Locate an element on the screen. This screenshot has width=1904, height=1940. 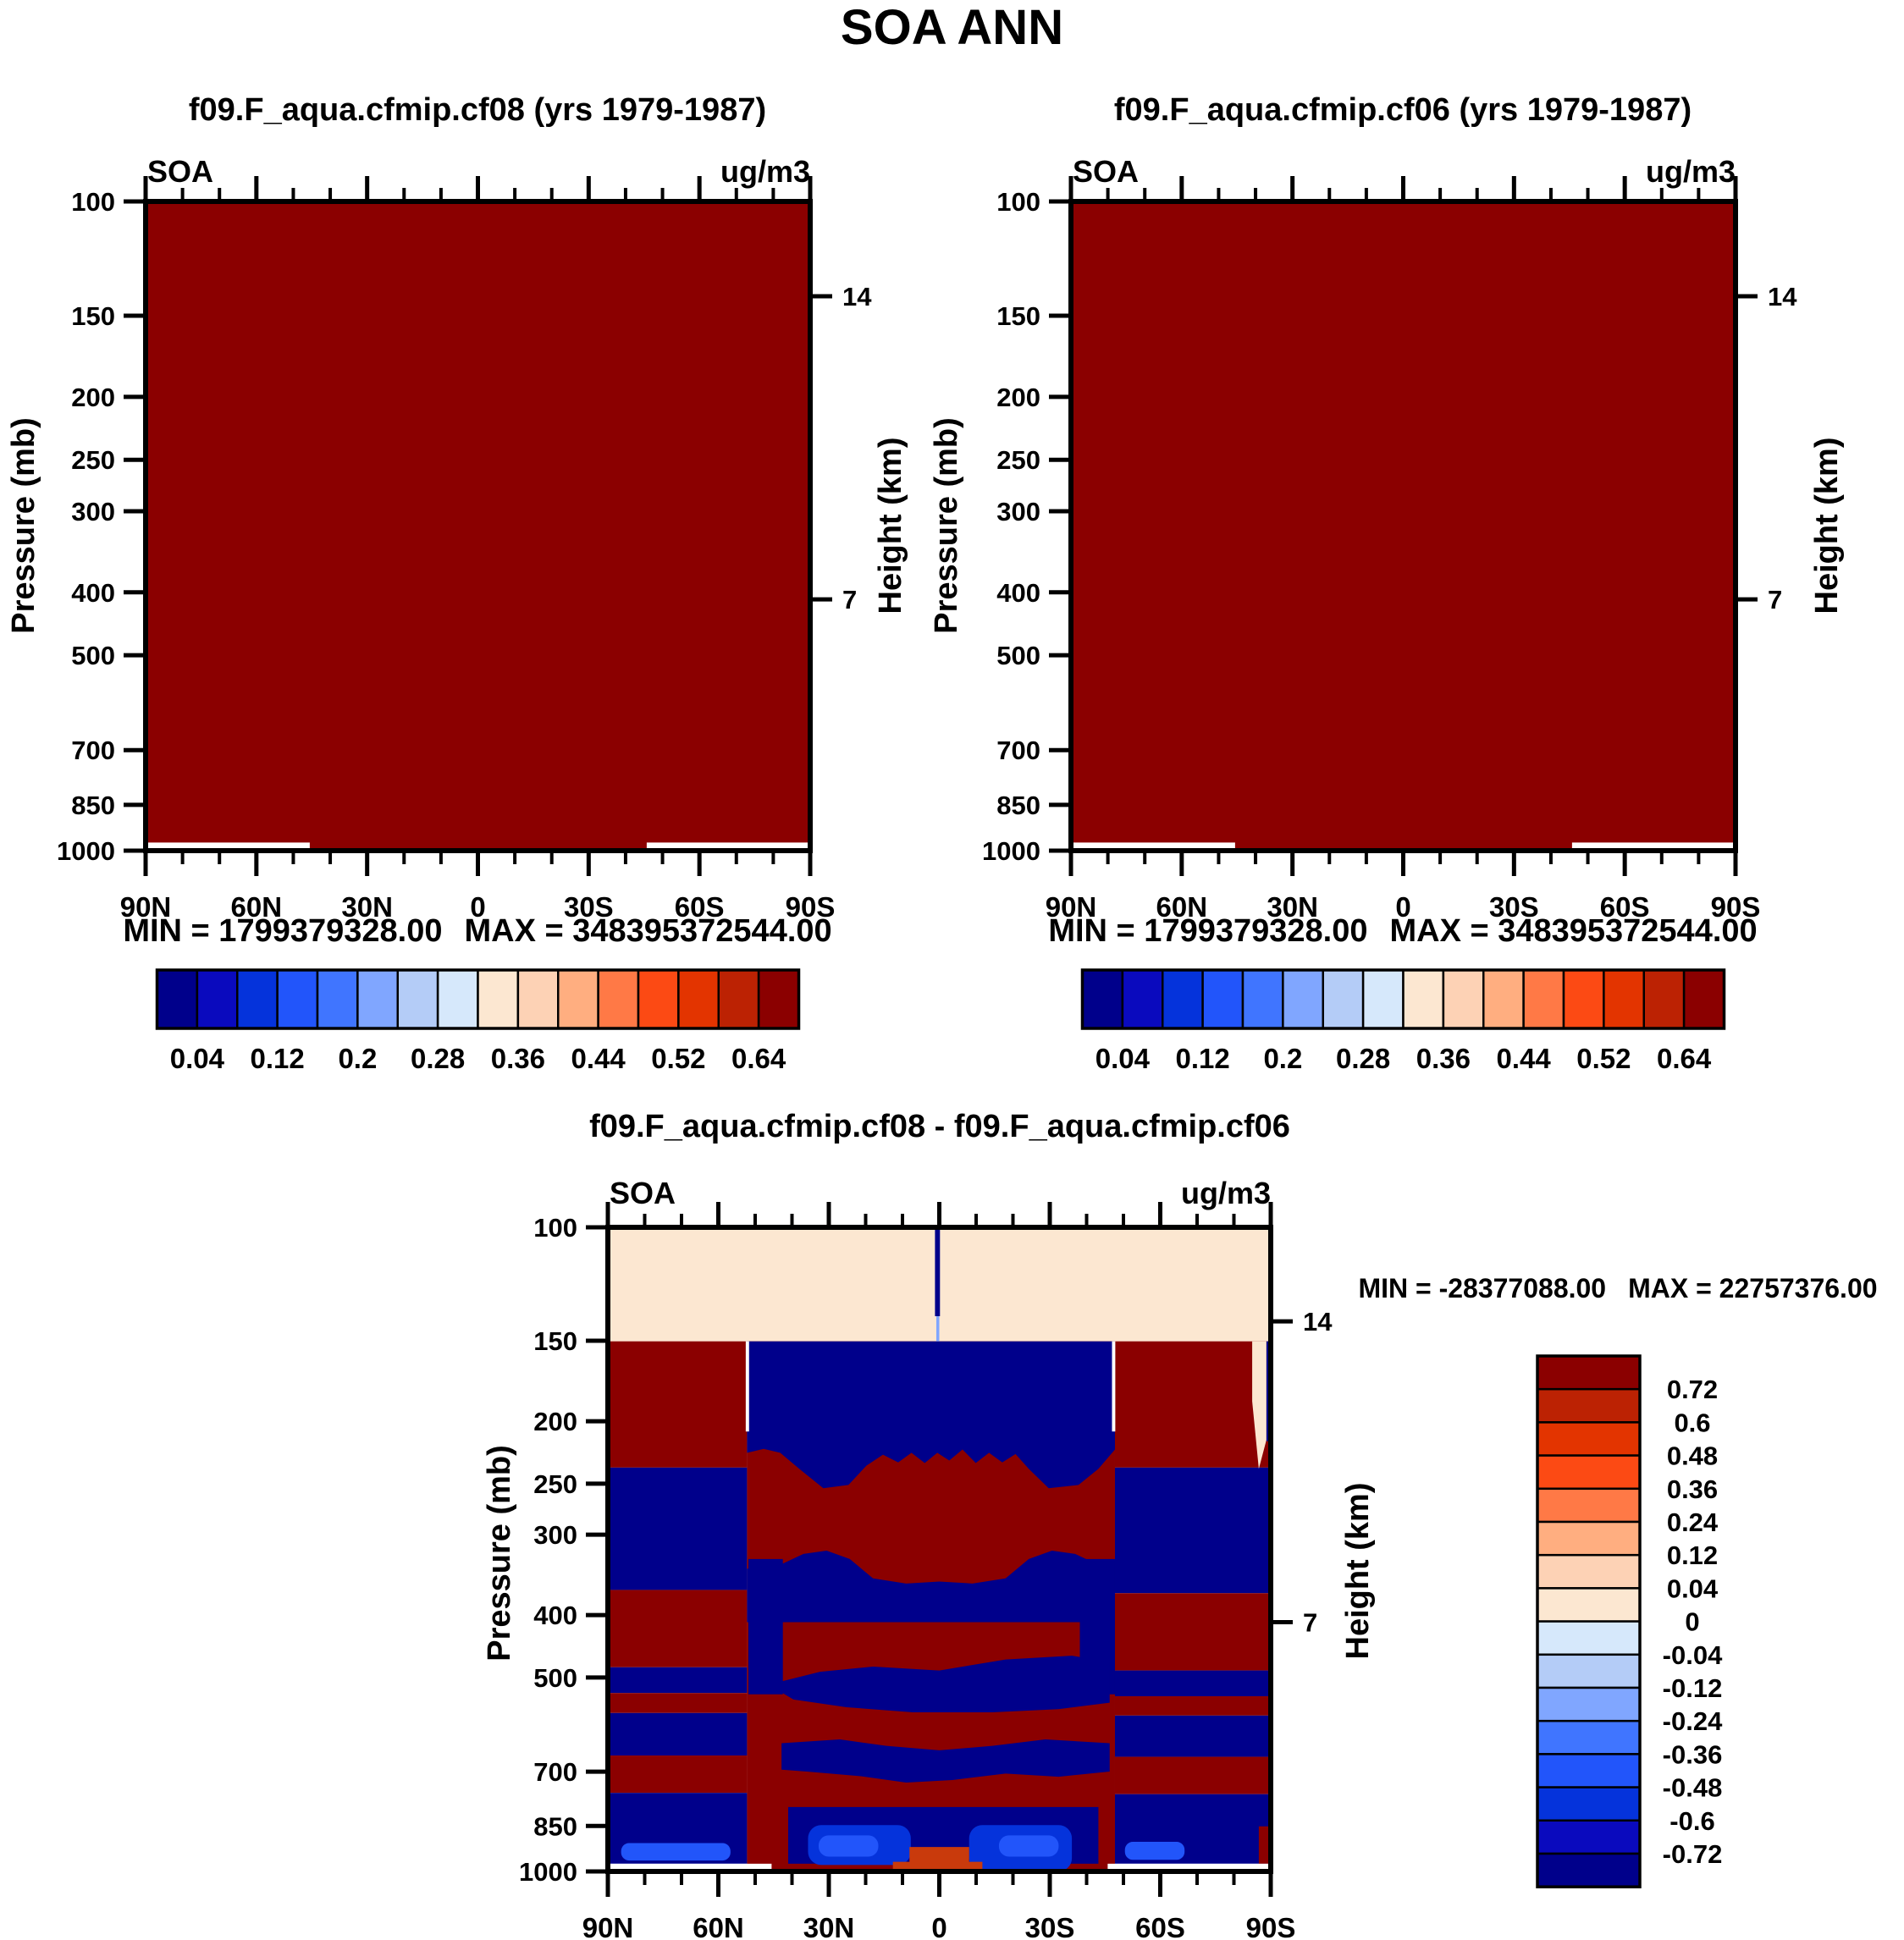
tick-label: 0.48 is located at coordinates (1693, 1456).